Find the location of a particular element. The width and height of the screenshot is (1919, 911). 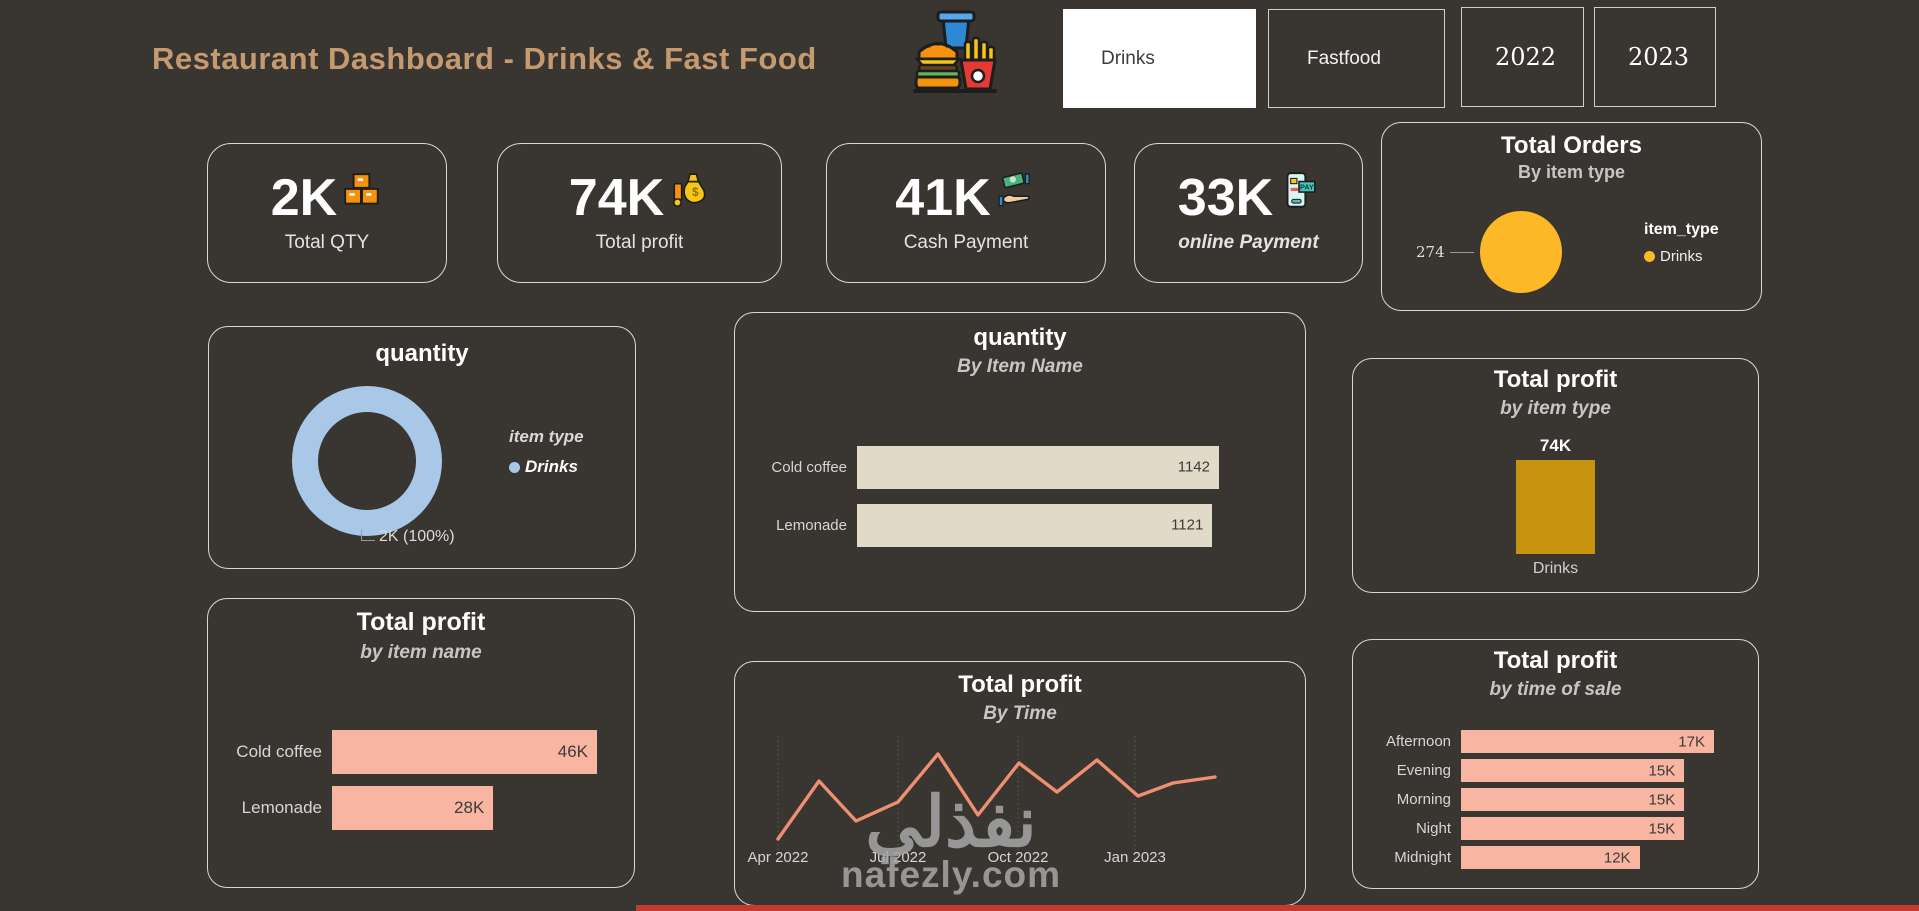

bar: 1121 is located at coordinates (1035, 525).